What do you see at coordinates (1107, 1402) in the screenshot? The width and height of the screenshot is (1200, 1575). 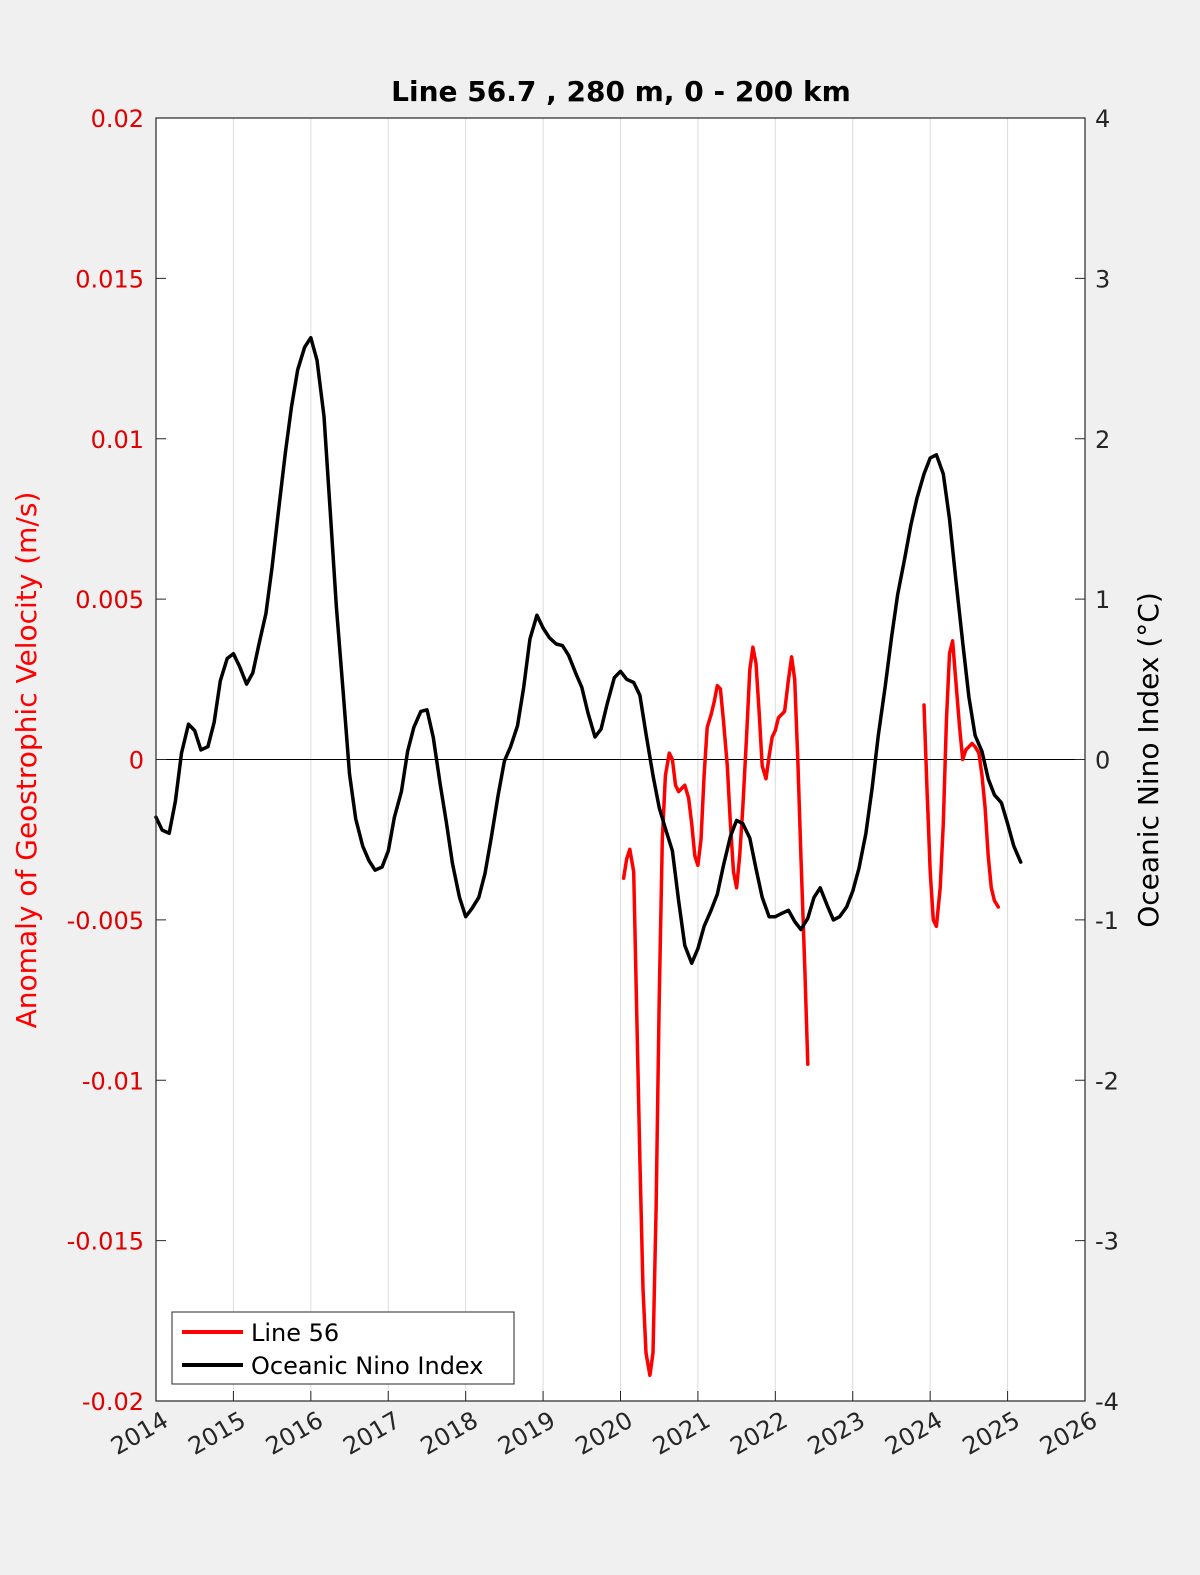 I see `y-right-tick-label: -4` at bounding box center [1107, 1402].